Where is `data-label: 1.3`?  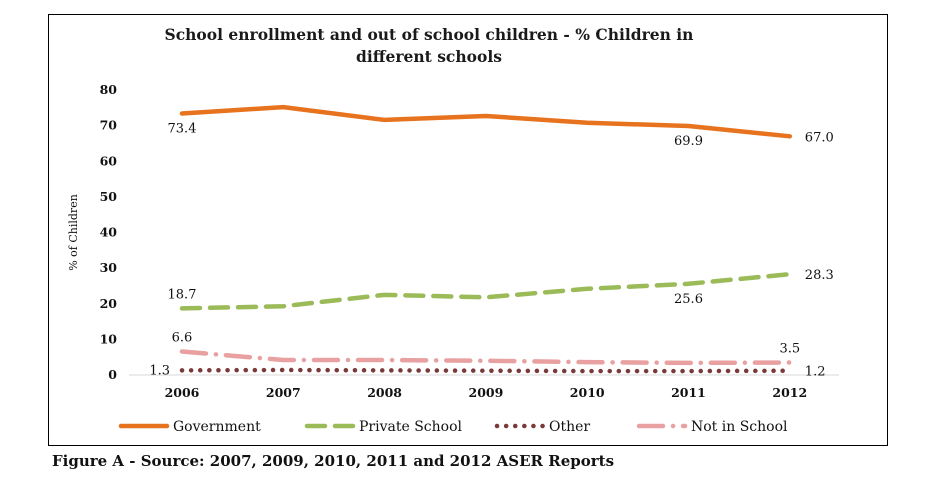 data-label: 1.3 is located at coordinates (159, 370).